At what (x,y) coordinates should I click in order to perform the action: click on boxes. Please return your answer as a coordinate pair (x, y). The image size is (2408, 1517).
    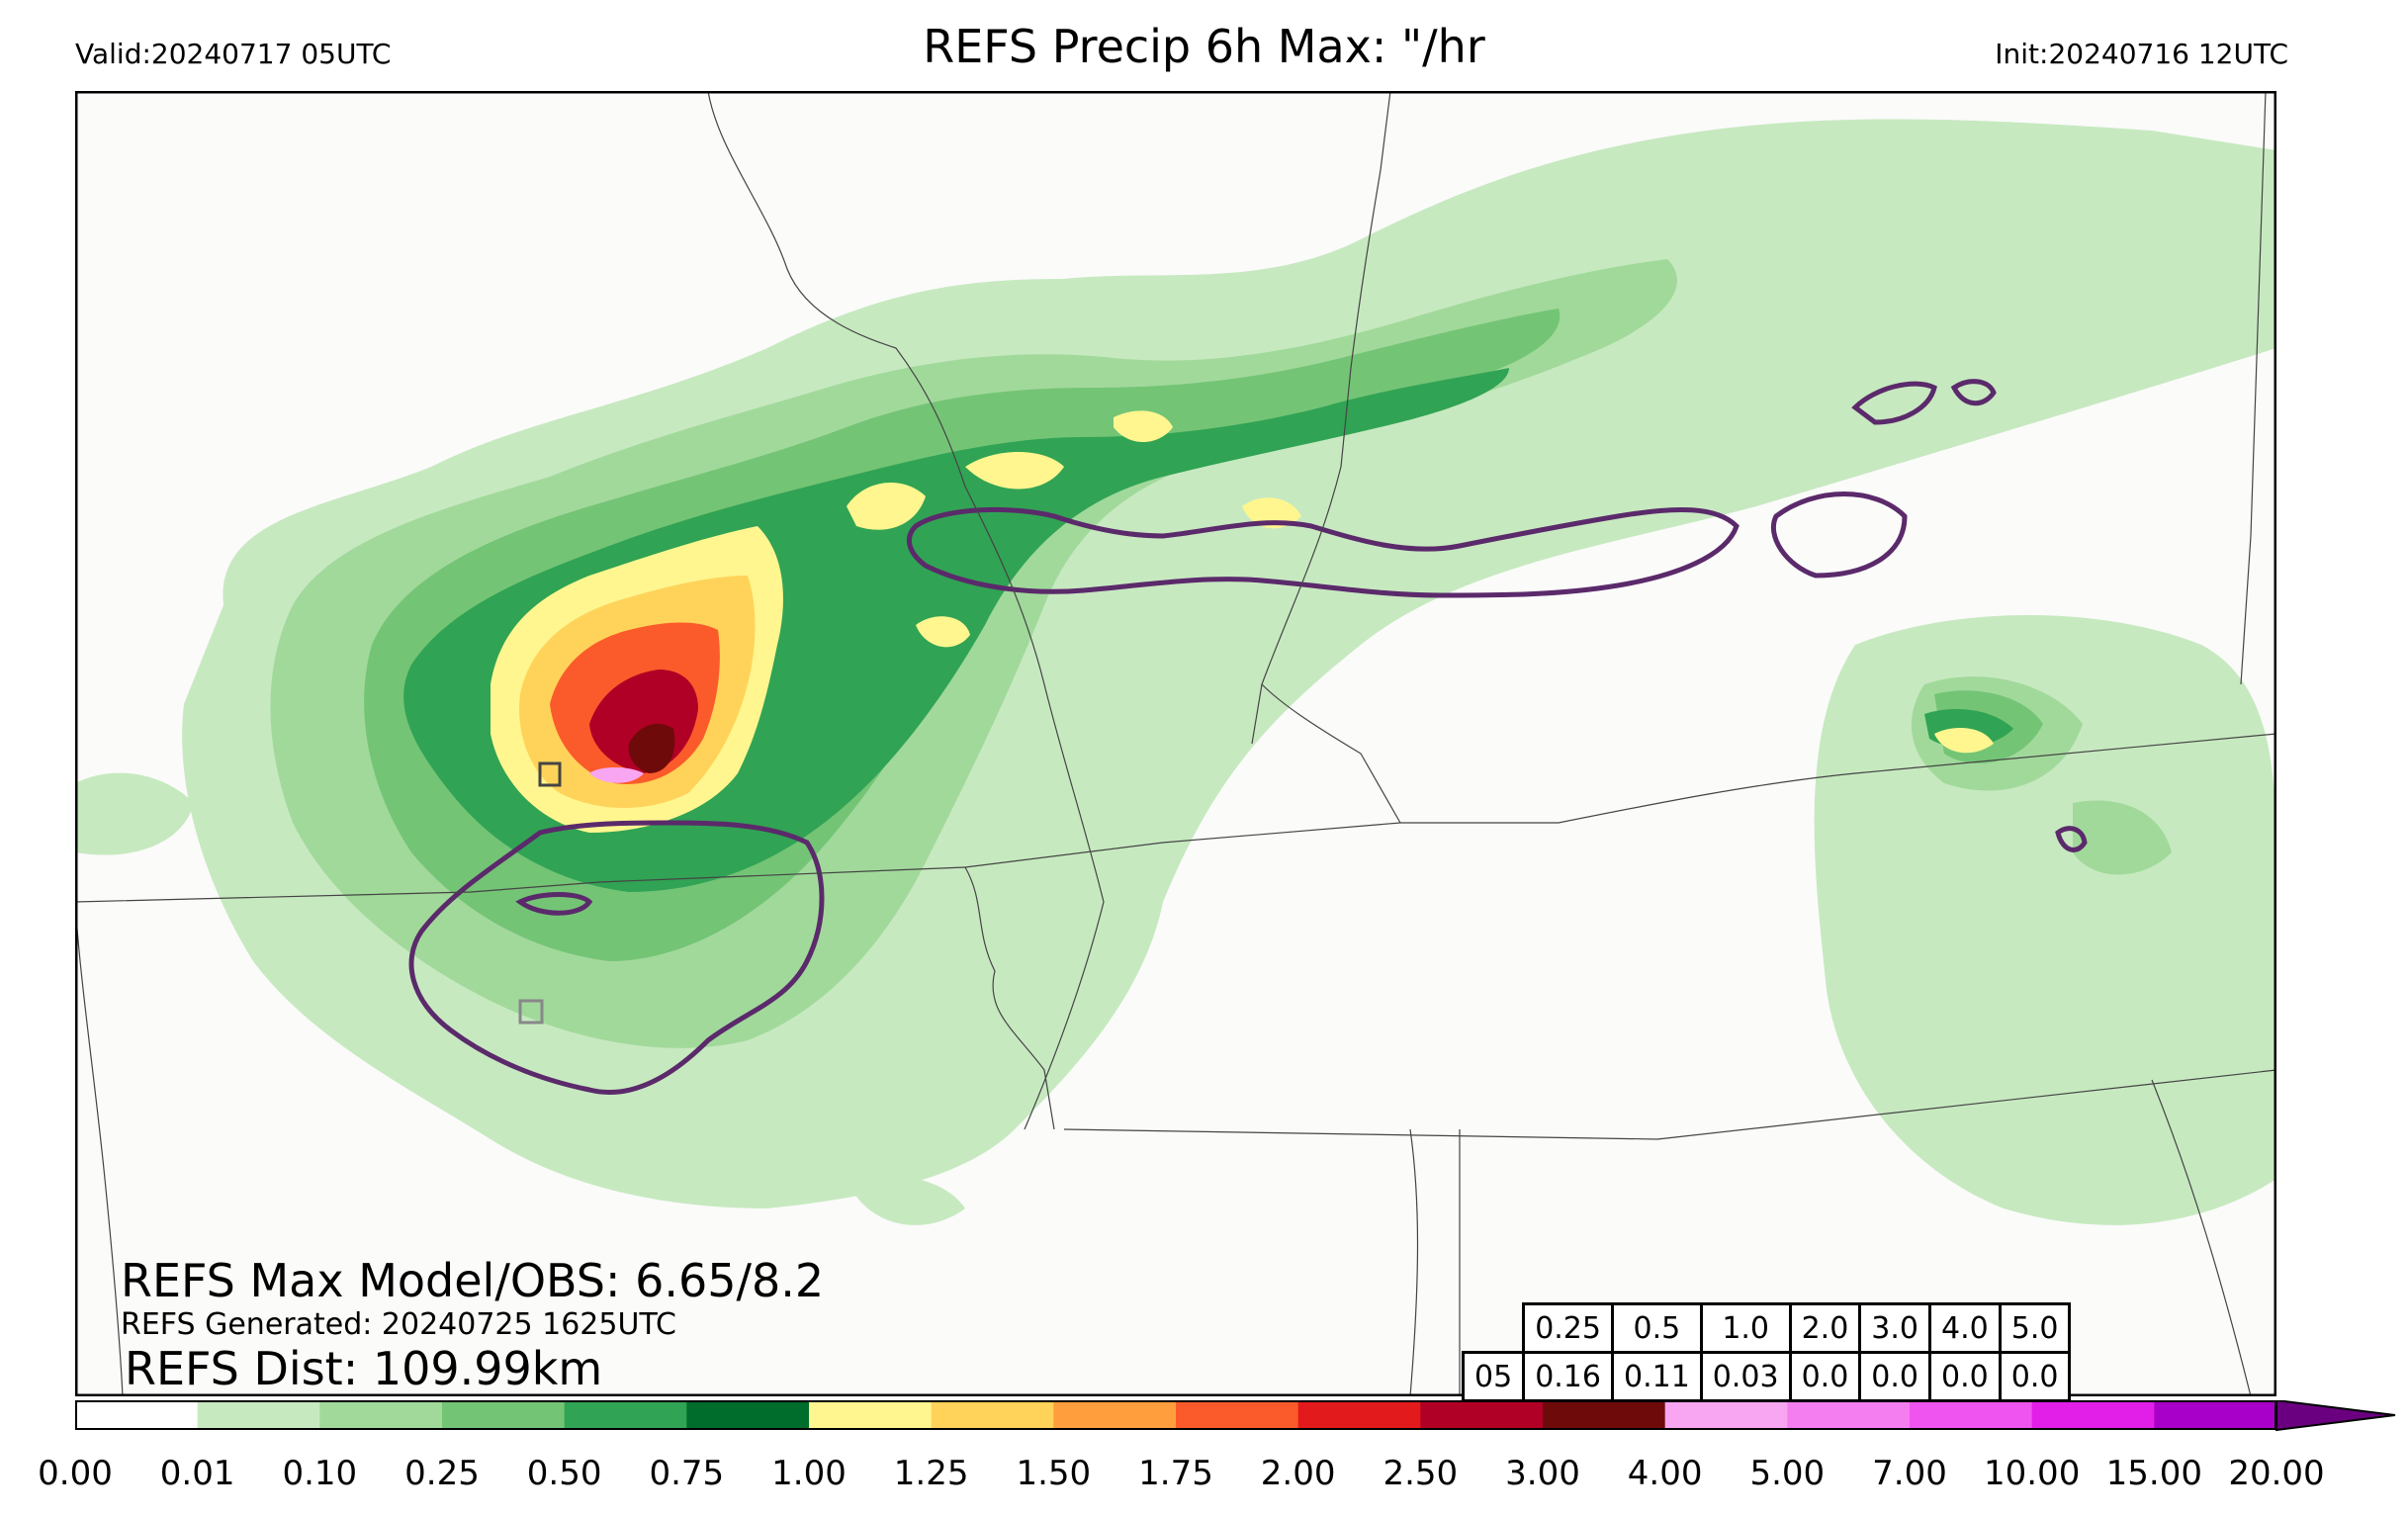
    Looking at the image, I should click on (540, 893).